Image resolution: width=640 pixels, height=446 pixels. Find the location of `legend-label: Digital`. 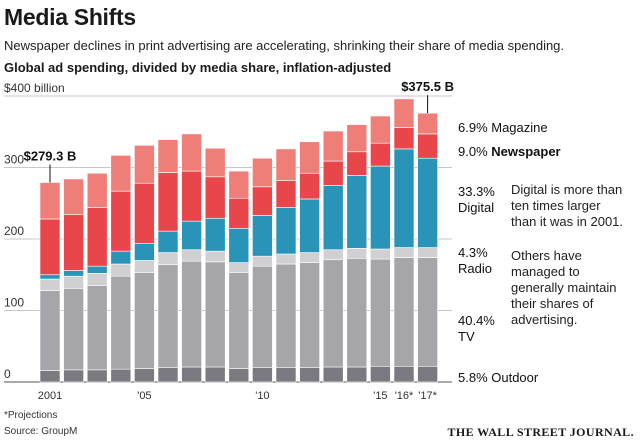

legend-label: Digital is located at coordinates (476, 207).